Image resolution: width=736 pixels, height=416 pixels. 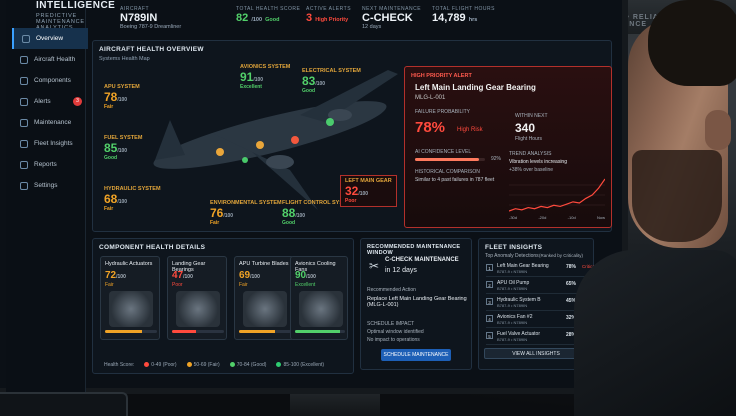 I want to click on rank: 5, so click(x=489, y=335).